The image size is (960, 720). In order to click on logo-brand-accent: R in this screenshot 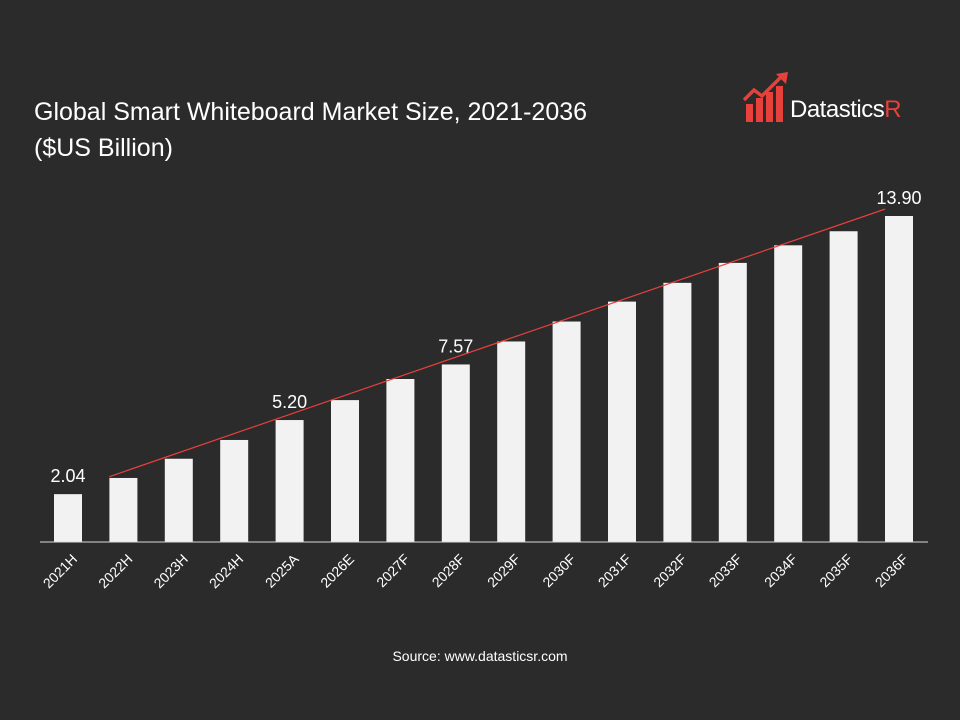, I will do `click(893, 109)`.